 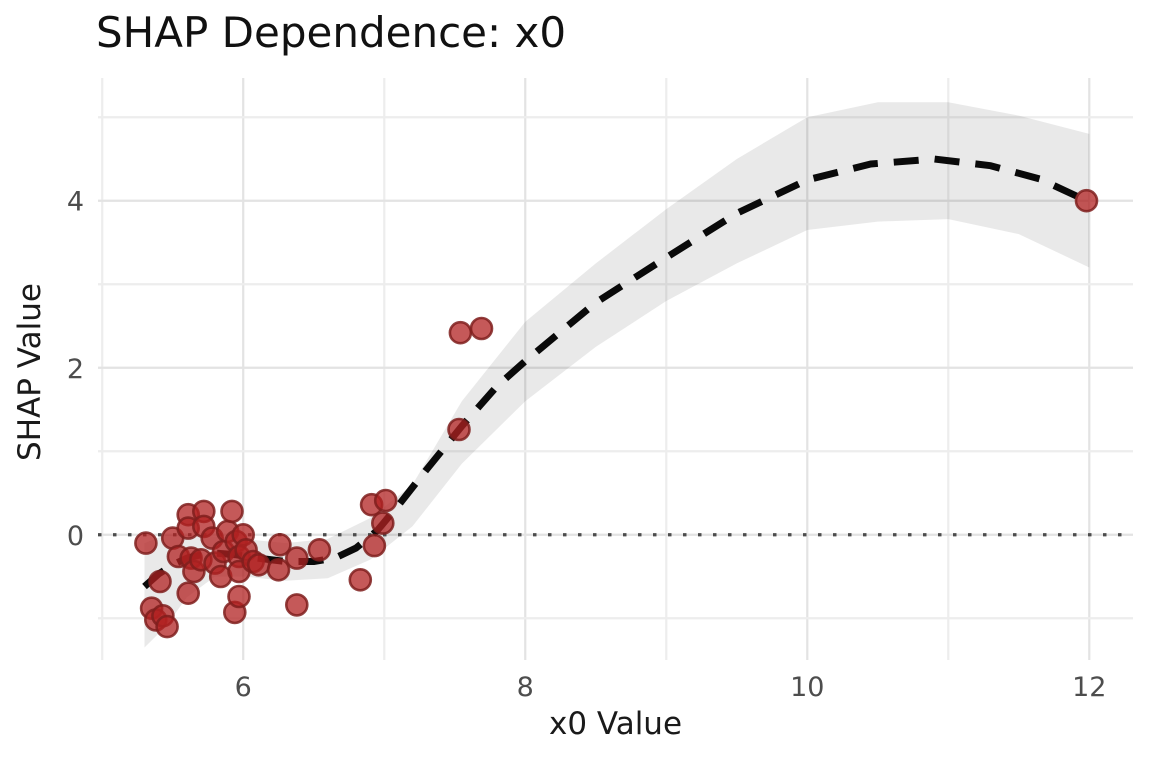 I want to click on x-axis-title: x0 Value, so click(x=615, y=724).